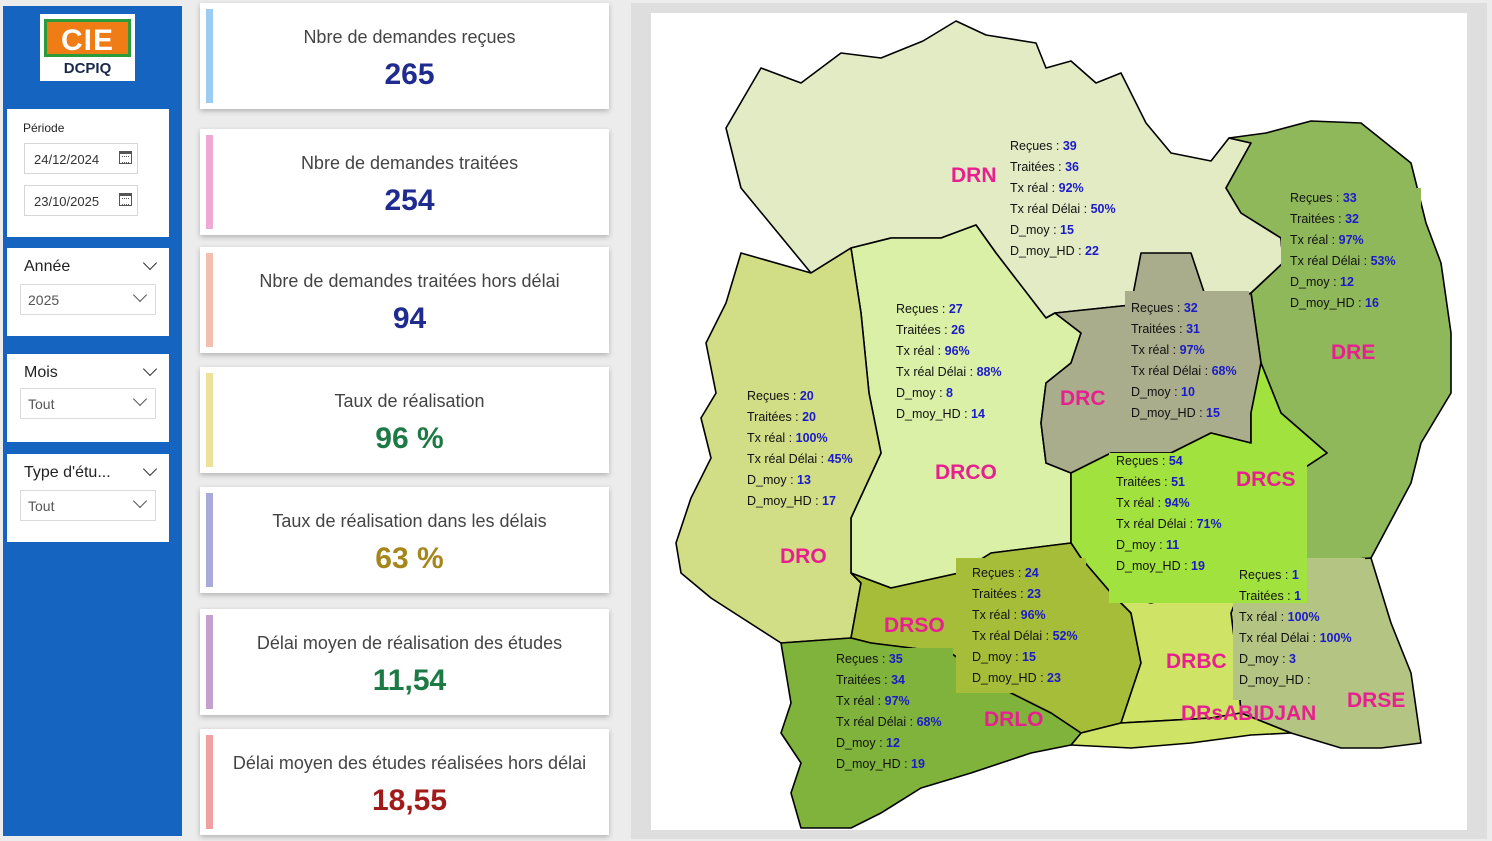 The height and width of the screenshot is (841, 1492). I want to click on stat-value: 36, so click(1072, 167).